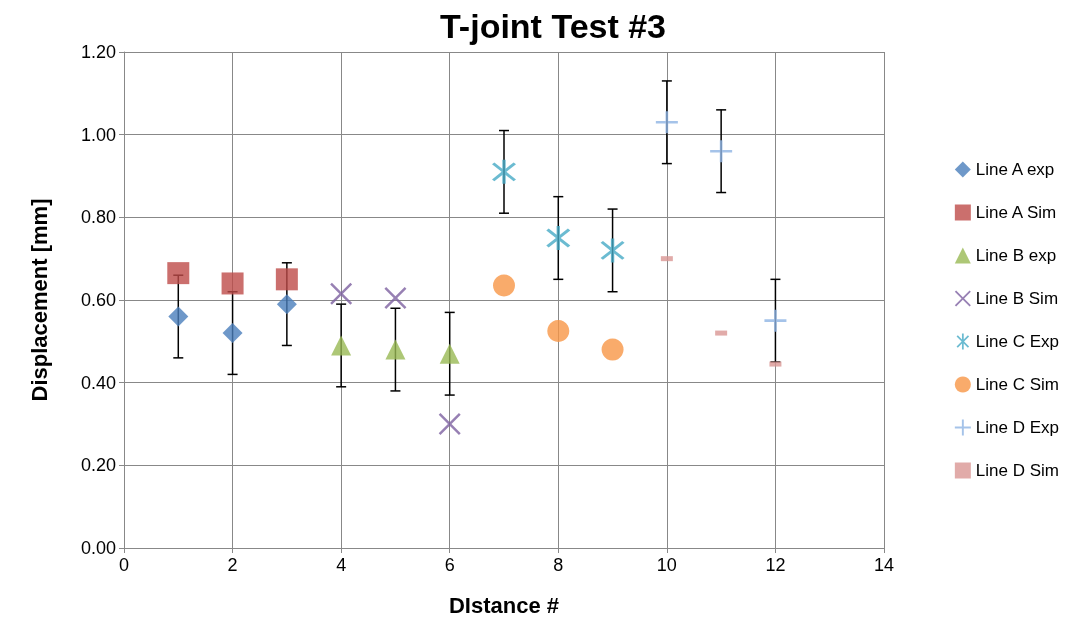  What do you see at coordinates (98, 548) in the screenshot?
I see `y-tick-label: 0.00` at bounding box center [98, 548].